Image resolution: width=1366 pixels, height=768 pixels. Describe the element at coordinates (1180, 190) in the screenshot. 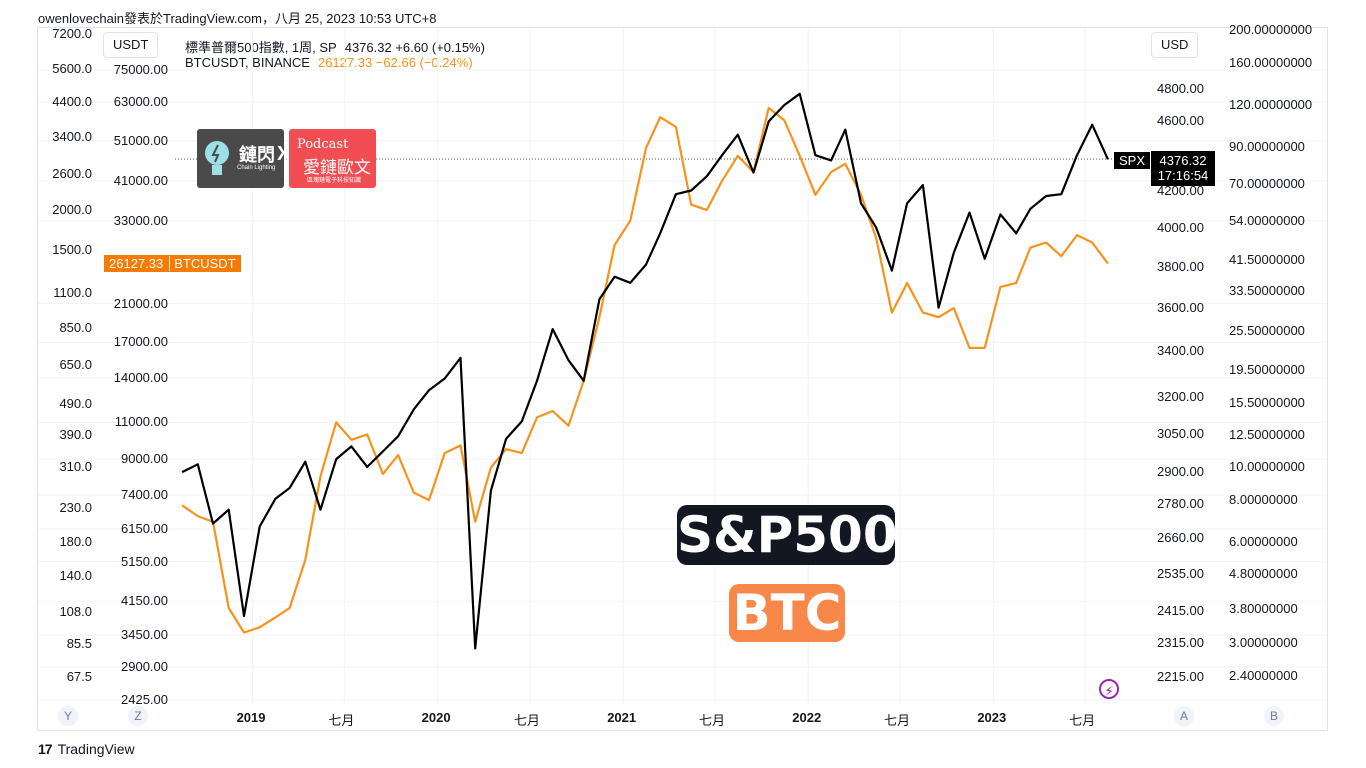

I see `right-inner-tick: 4200.00` at that location.